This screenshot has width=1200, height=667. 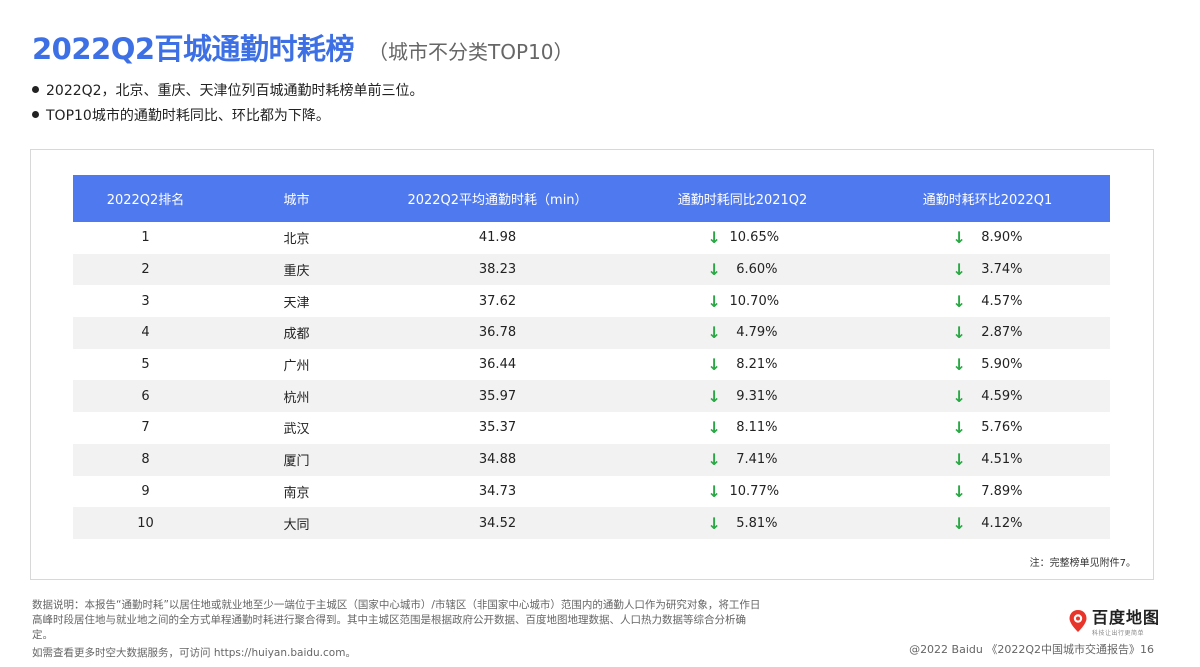 What do you see at coordinates (742, 200) in the screenshot?
I see `header-yoy: 通勤时耗同比2021Q2` at bounding box center [742, 200].